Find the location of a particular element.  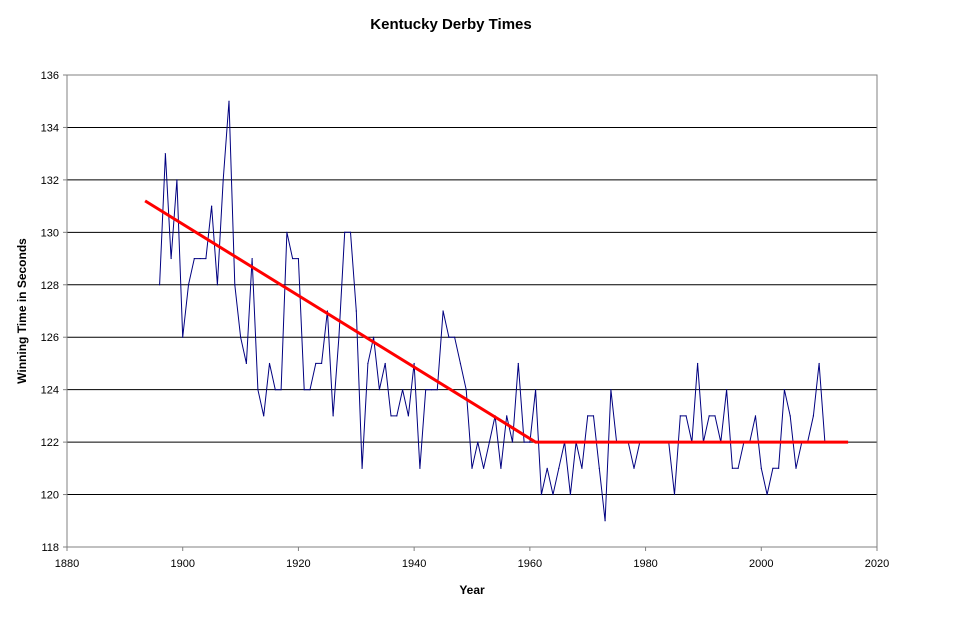

y-tick-label: 128 is located at coordinates (50, 286).